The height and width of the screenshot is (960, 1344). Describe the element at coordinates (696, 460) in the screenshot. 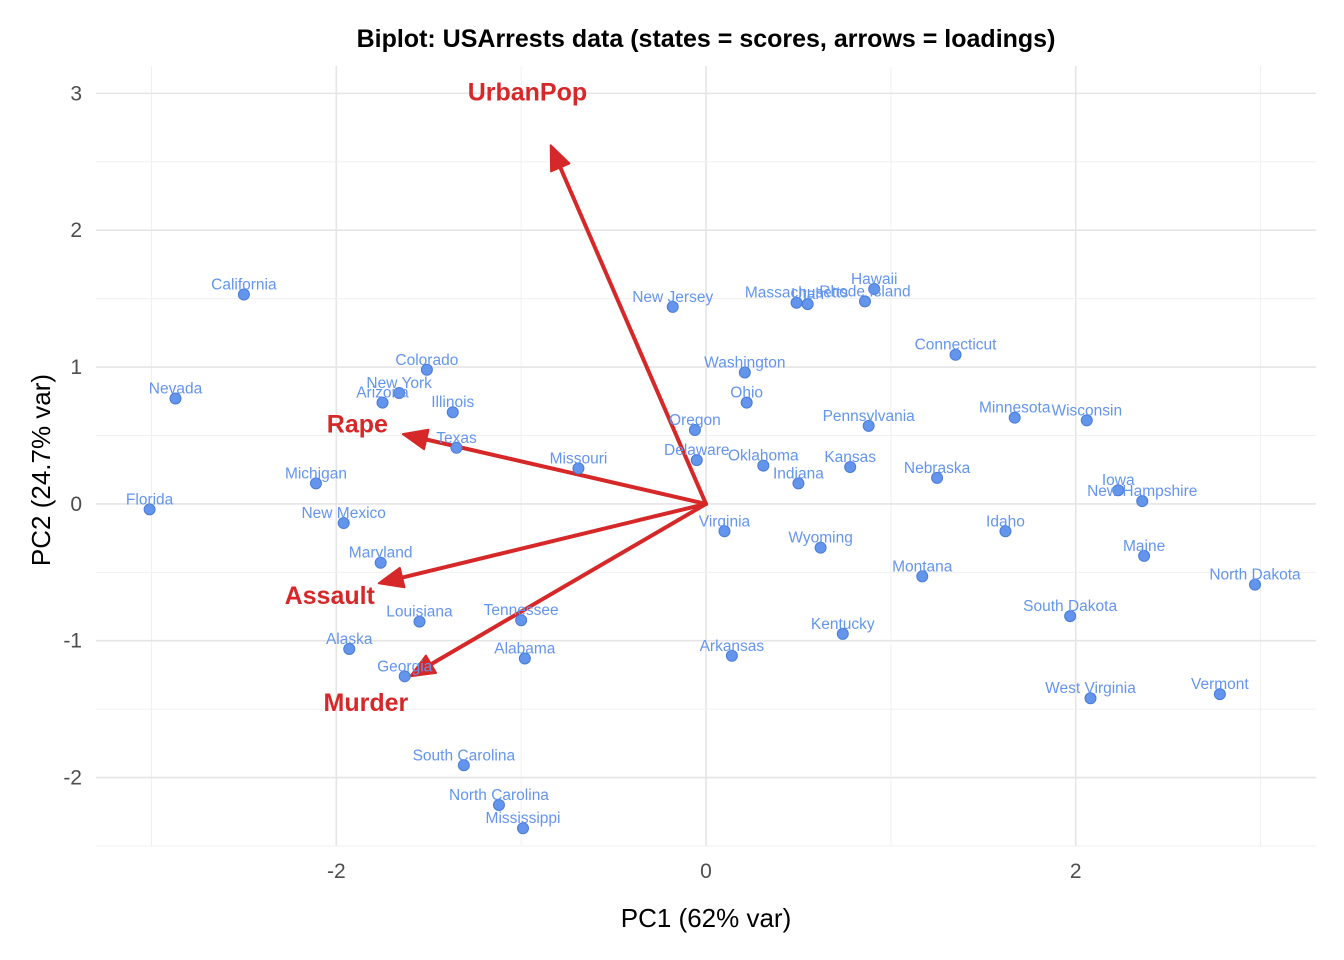

I see `state-point-delaware` at that location.